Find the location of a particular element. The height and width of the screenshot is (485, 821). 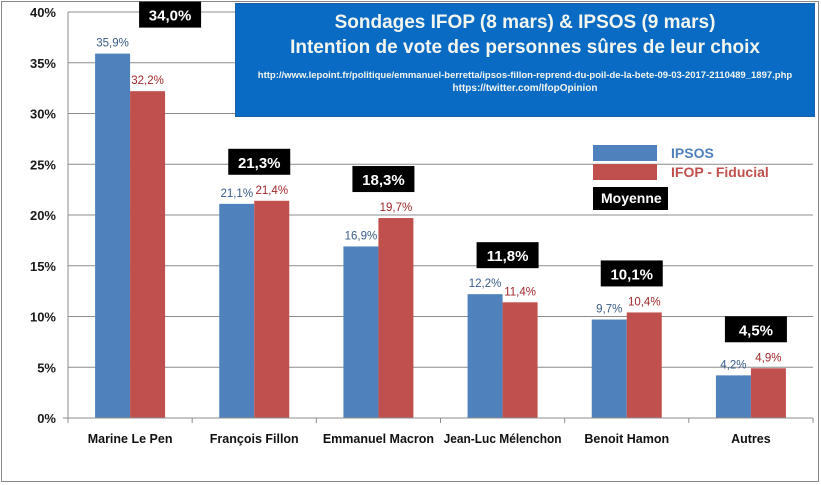

average-label: 11,8% is located at coordinates (508, 256).